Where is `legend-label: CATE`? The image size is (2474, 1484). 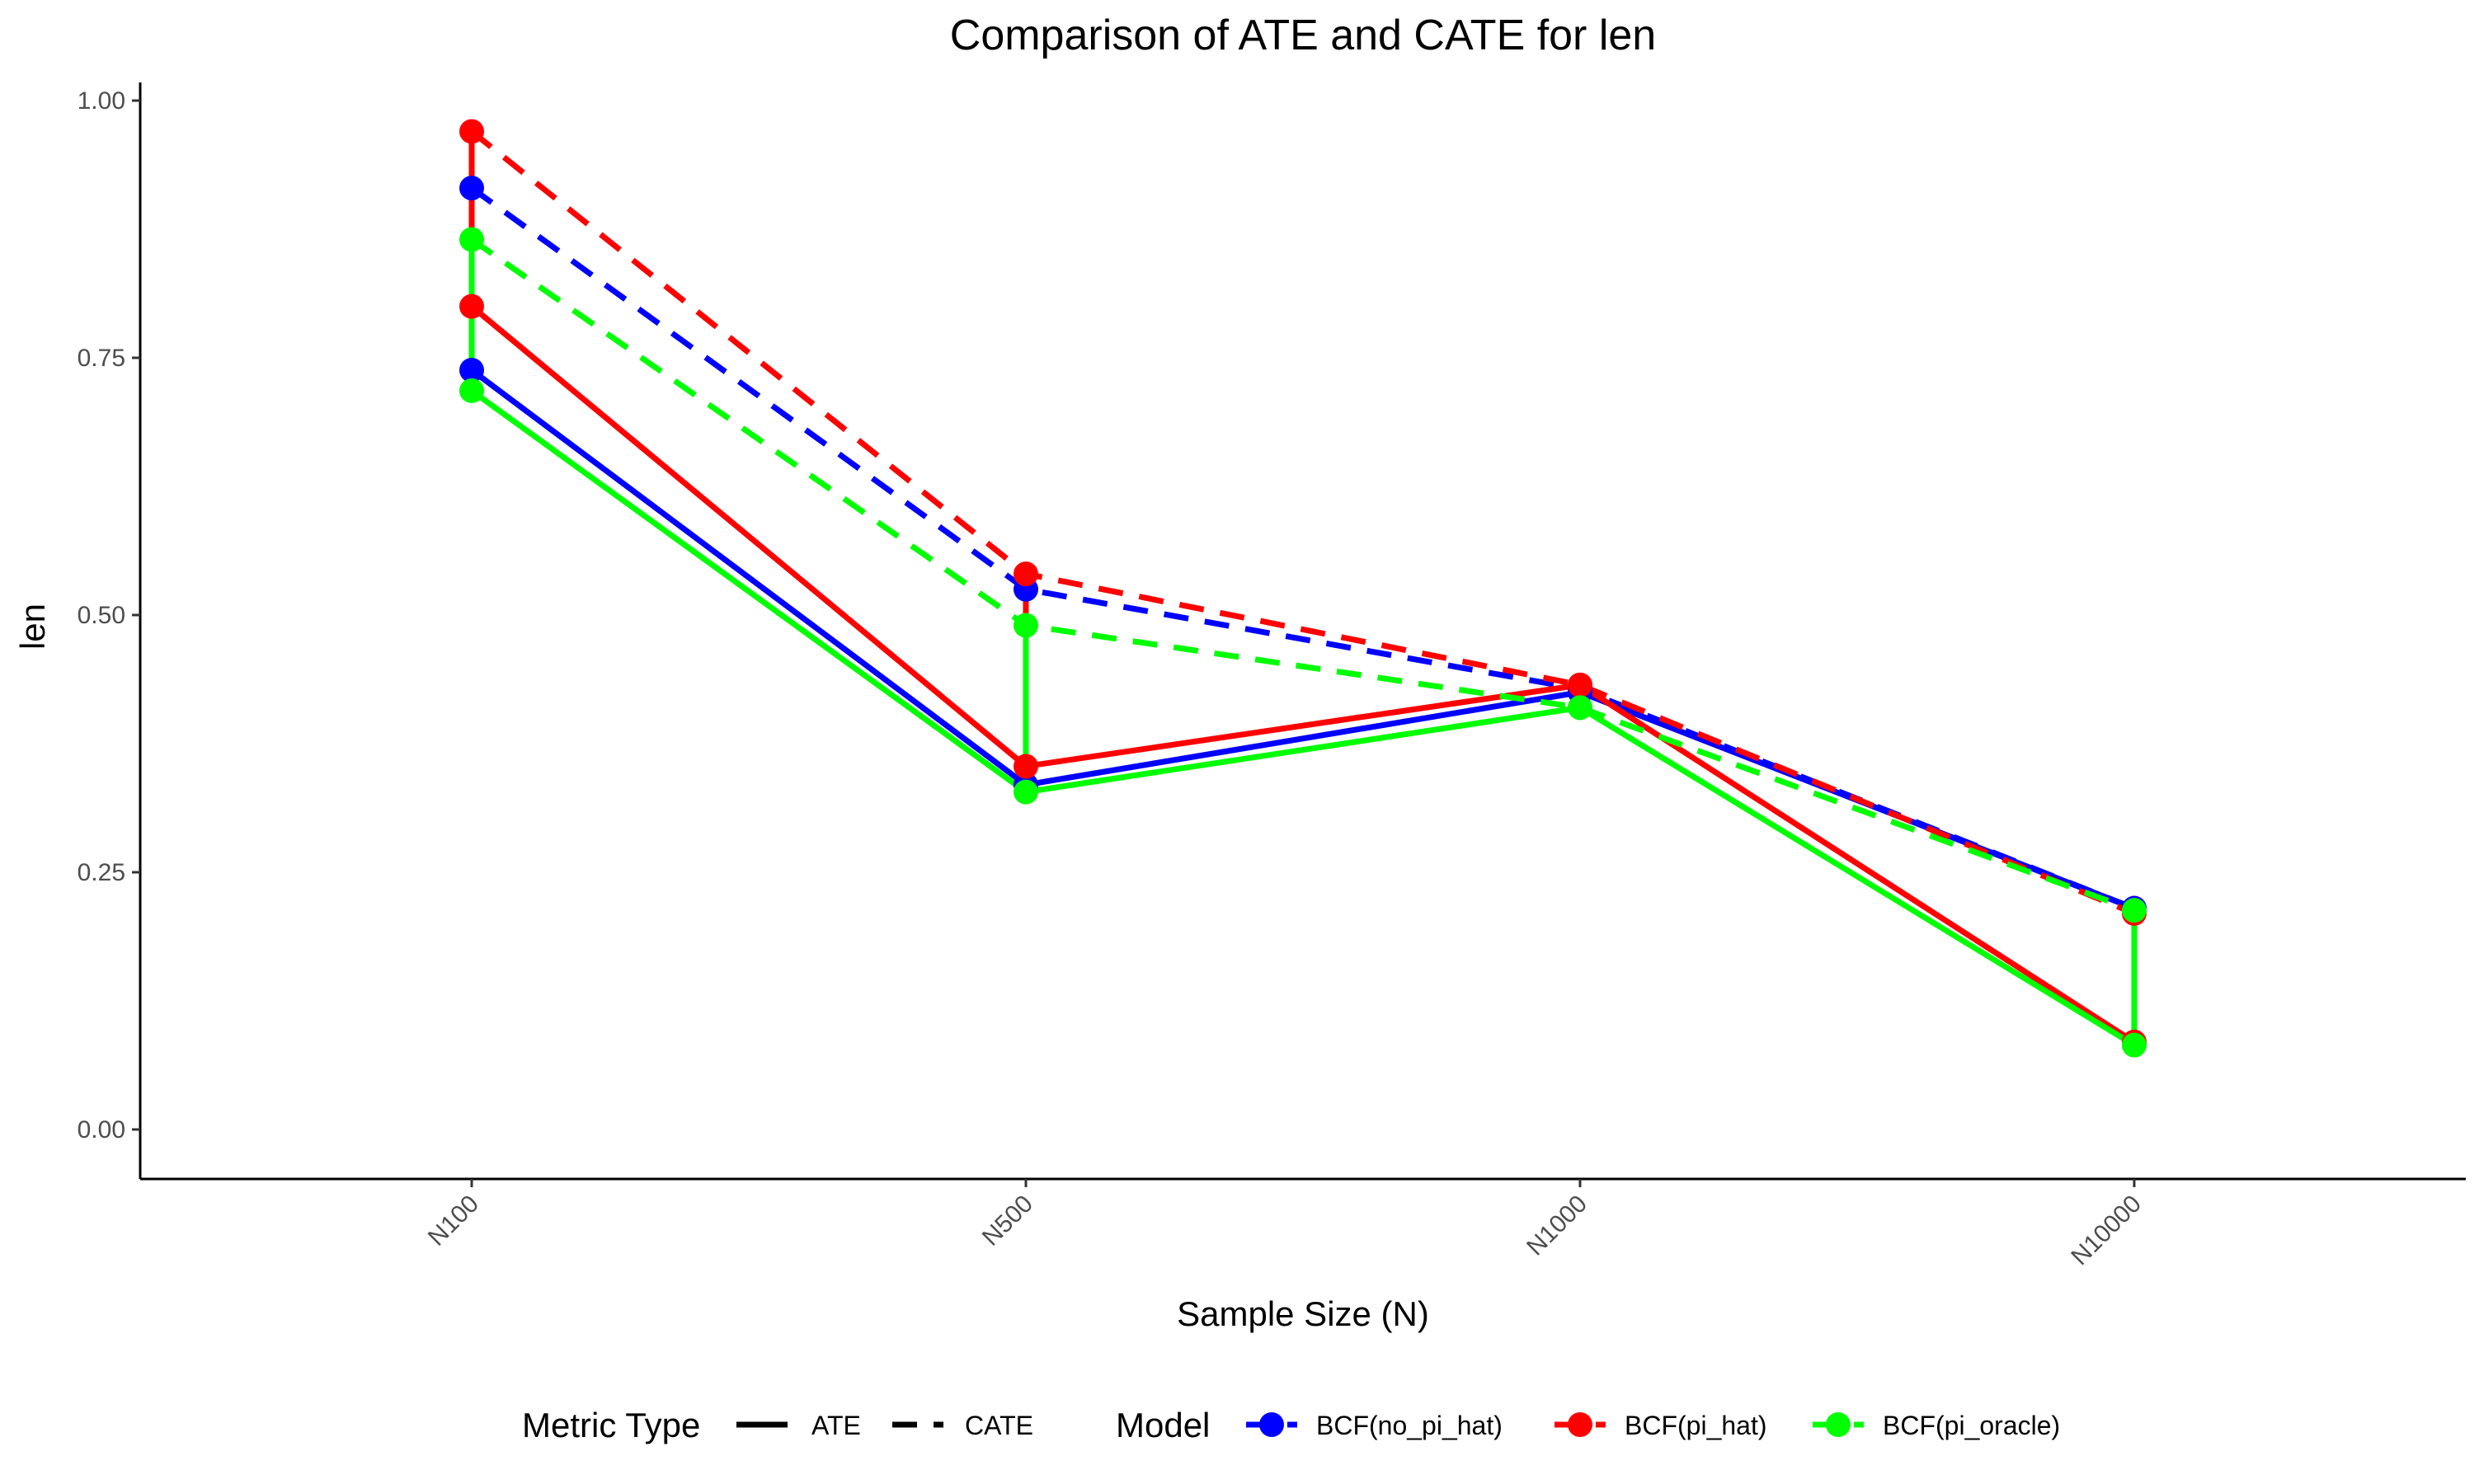
legend-label: CATE is located at coordinates (999, 1425).